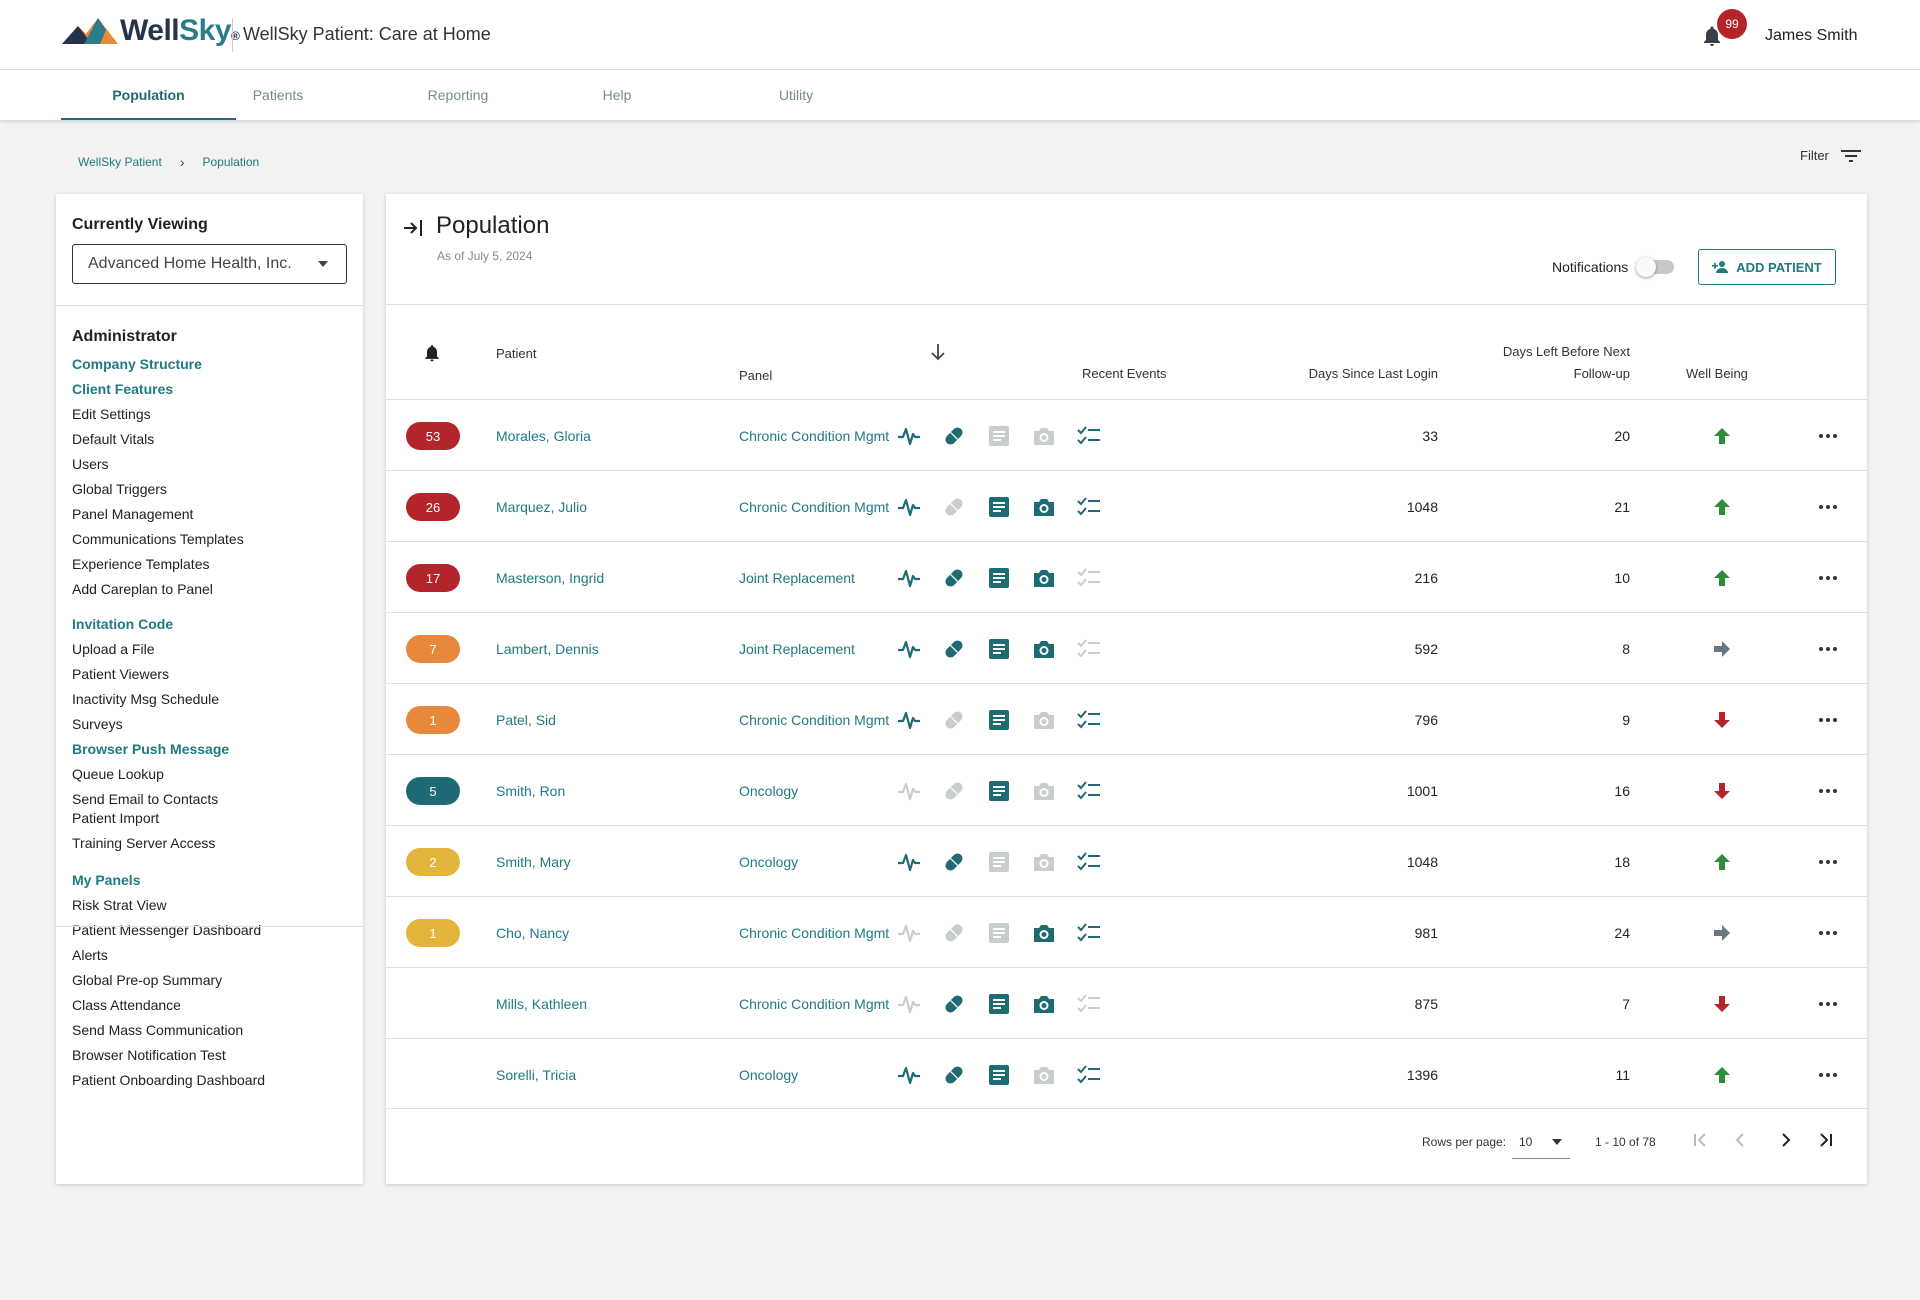 The height and width of the screenshot is (1300, 1920). Describe the element at coordinates (169, 1080) in the screenshot. I see `sidebar-item-patient-onboarding-dashboard: Patient Onboarding Dashboard` at that location.